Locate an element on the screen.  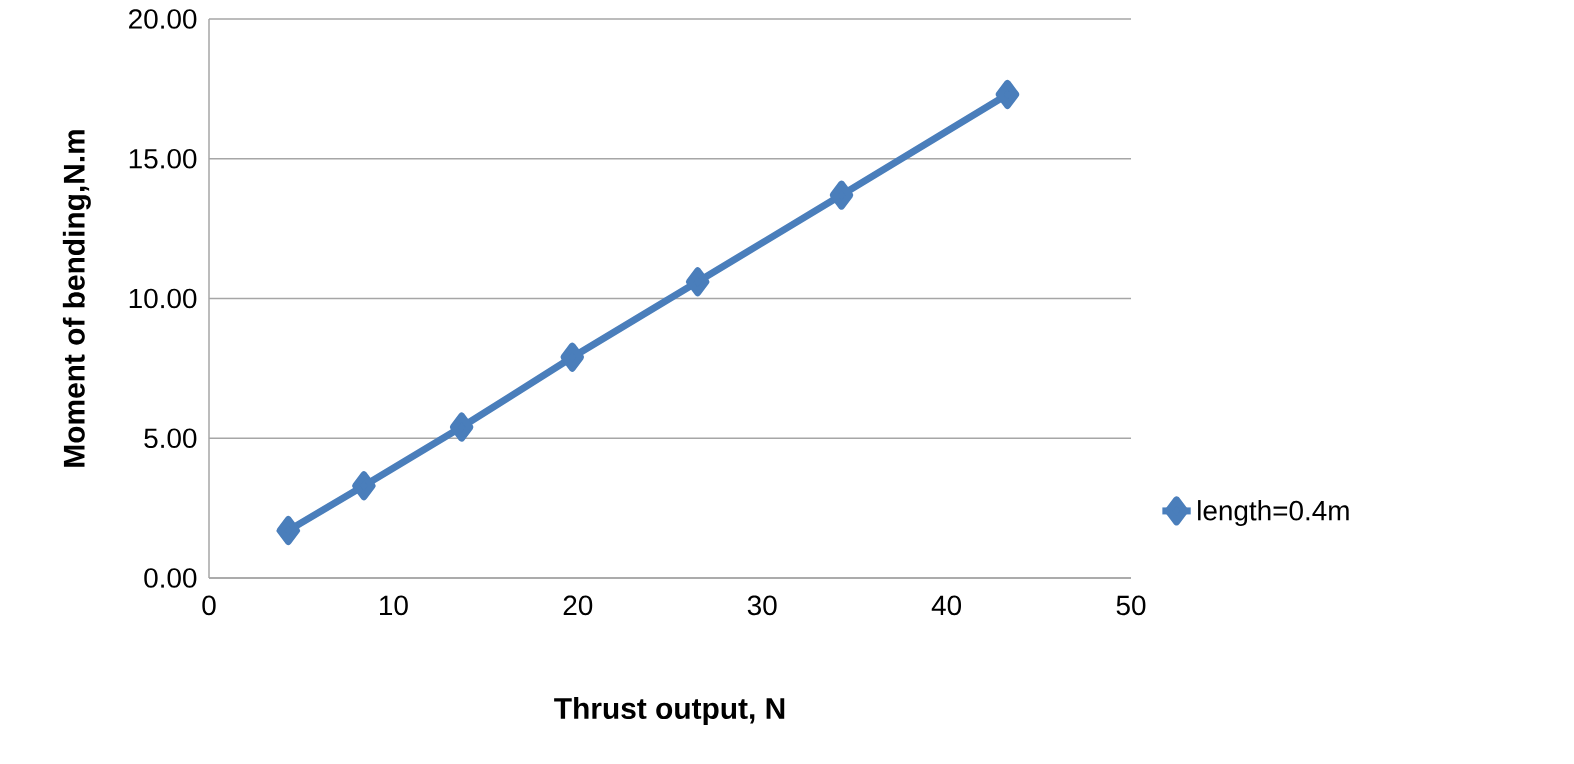
y-axis-title: Moment of bending,N.m is located at coordinates (76, 298).